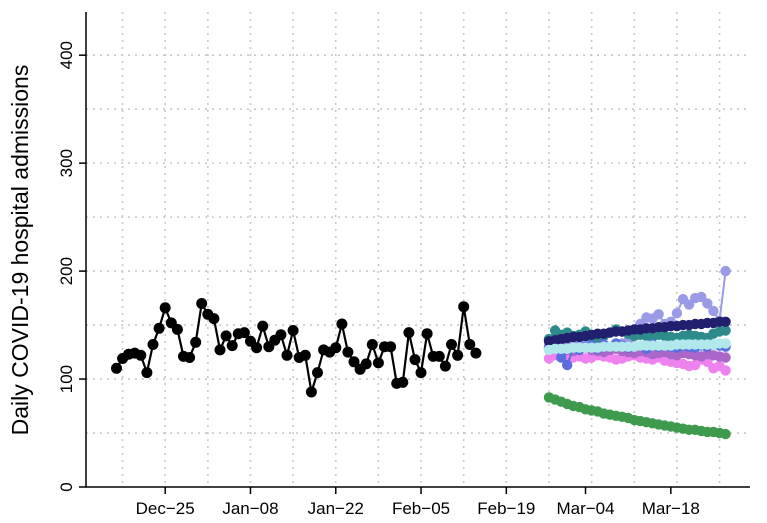 The image size is (767, 523). Describe the element at coordinates (671, 508) in the screenshot. I see `x-tick-label: Mar−18` at that location.